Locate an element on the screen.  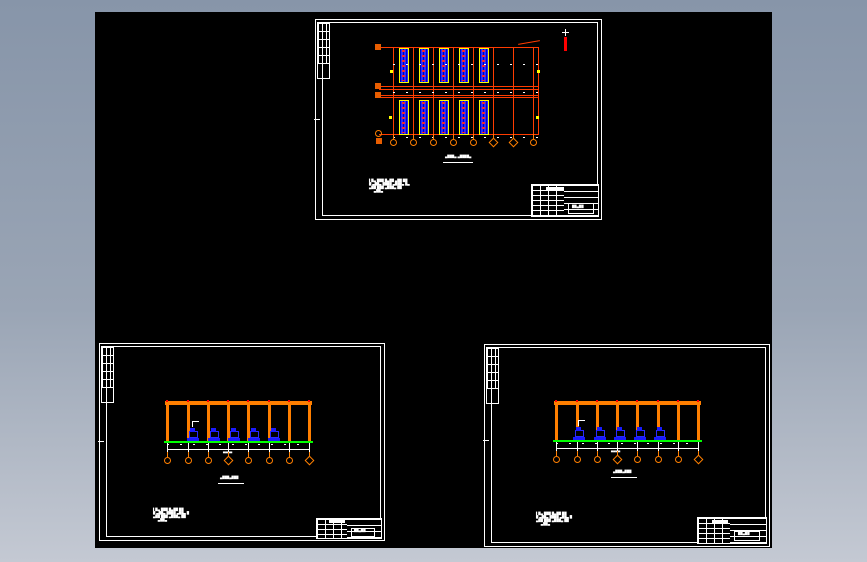
level-symbol is located at coordinates (195, 424).